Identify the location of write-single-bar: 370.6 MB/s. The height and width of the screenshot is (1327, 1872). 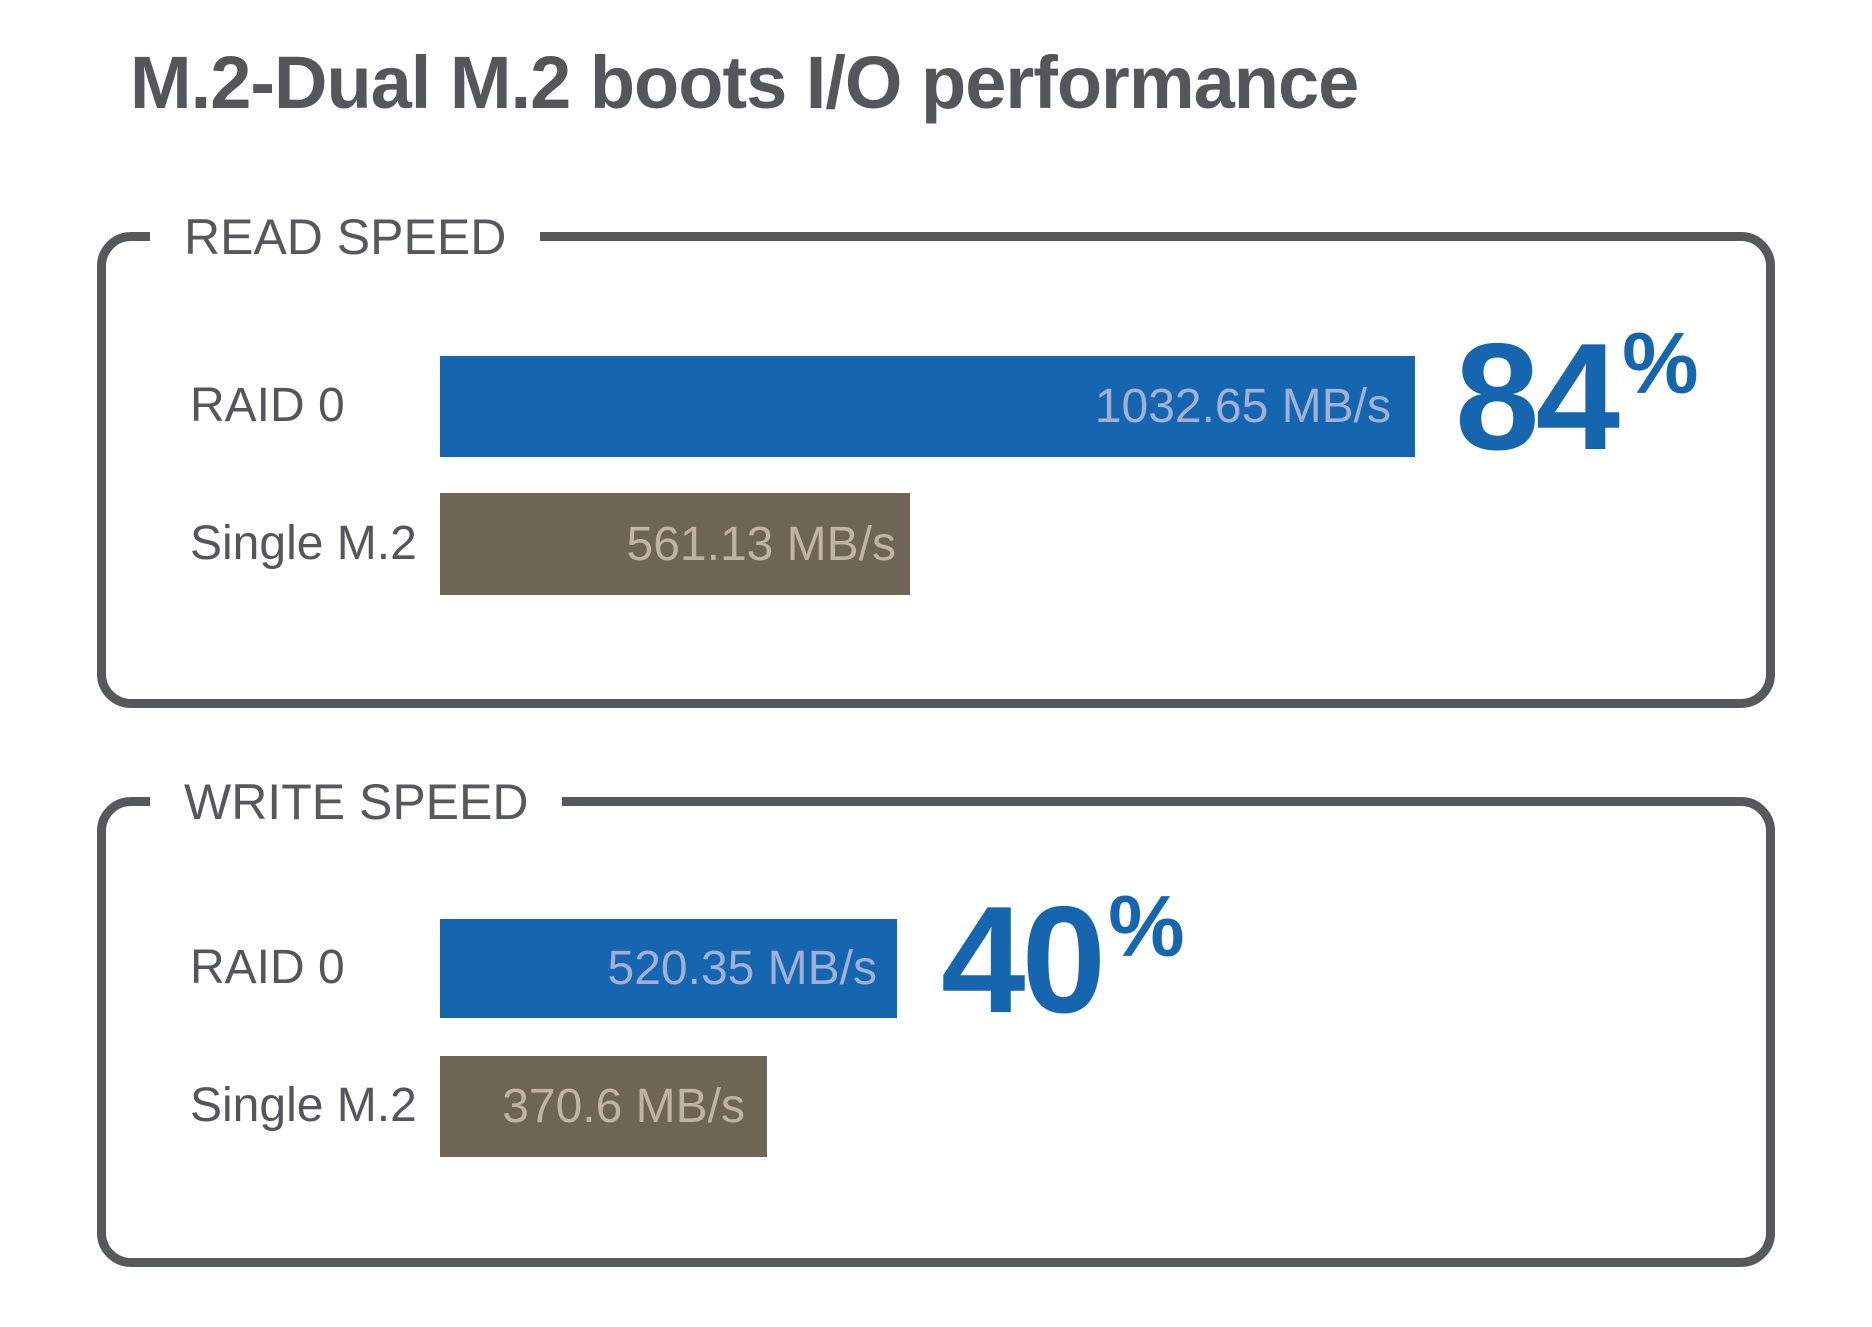
(603, 1106).